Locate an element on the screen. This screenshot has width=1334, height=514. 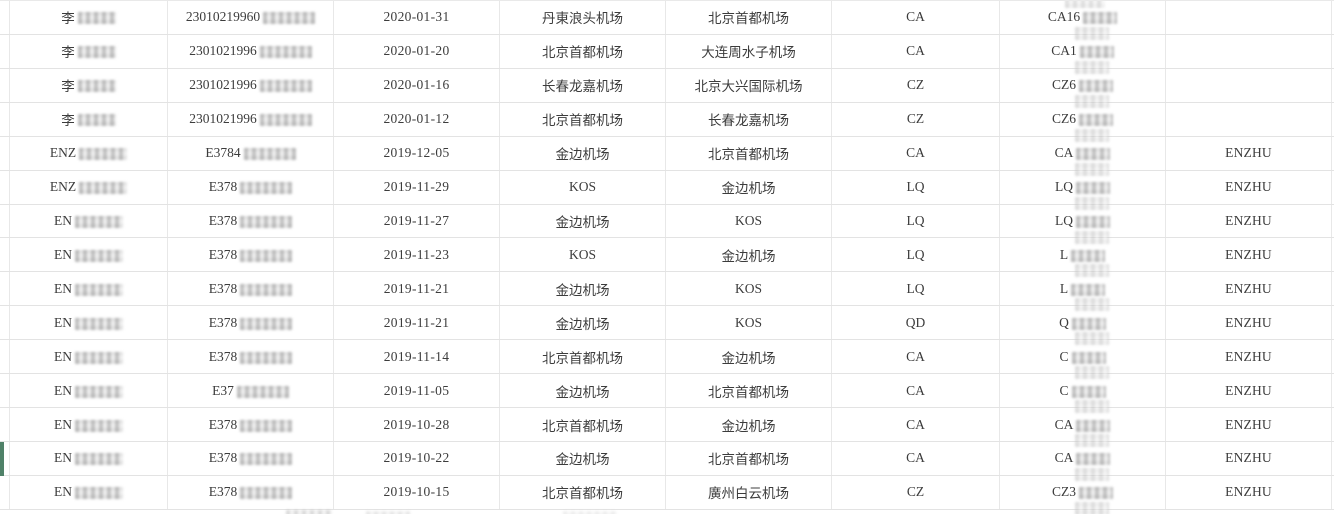
cell-flight-date: 2020-01-31 is located at coordinates (417, 17).